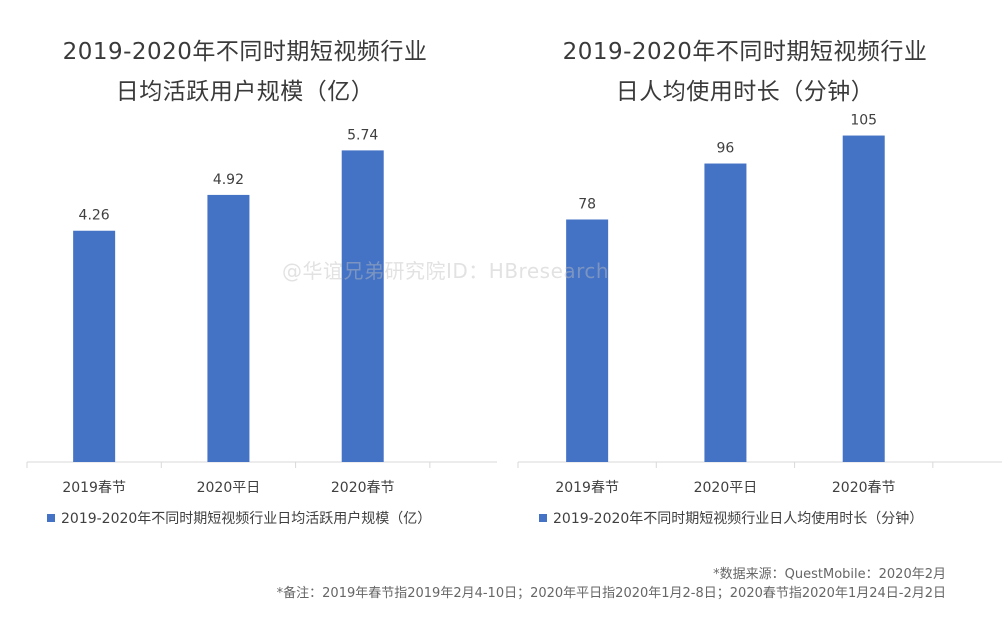  What do you see at coordinates (745, 92) in the screenshot?
I see `chart-2-title-line-2: 日人均使用时长（分钟）` at bounding box center [745, 92].